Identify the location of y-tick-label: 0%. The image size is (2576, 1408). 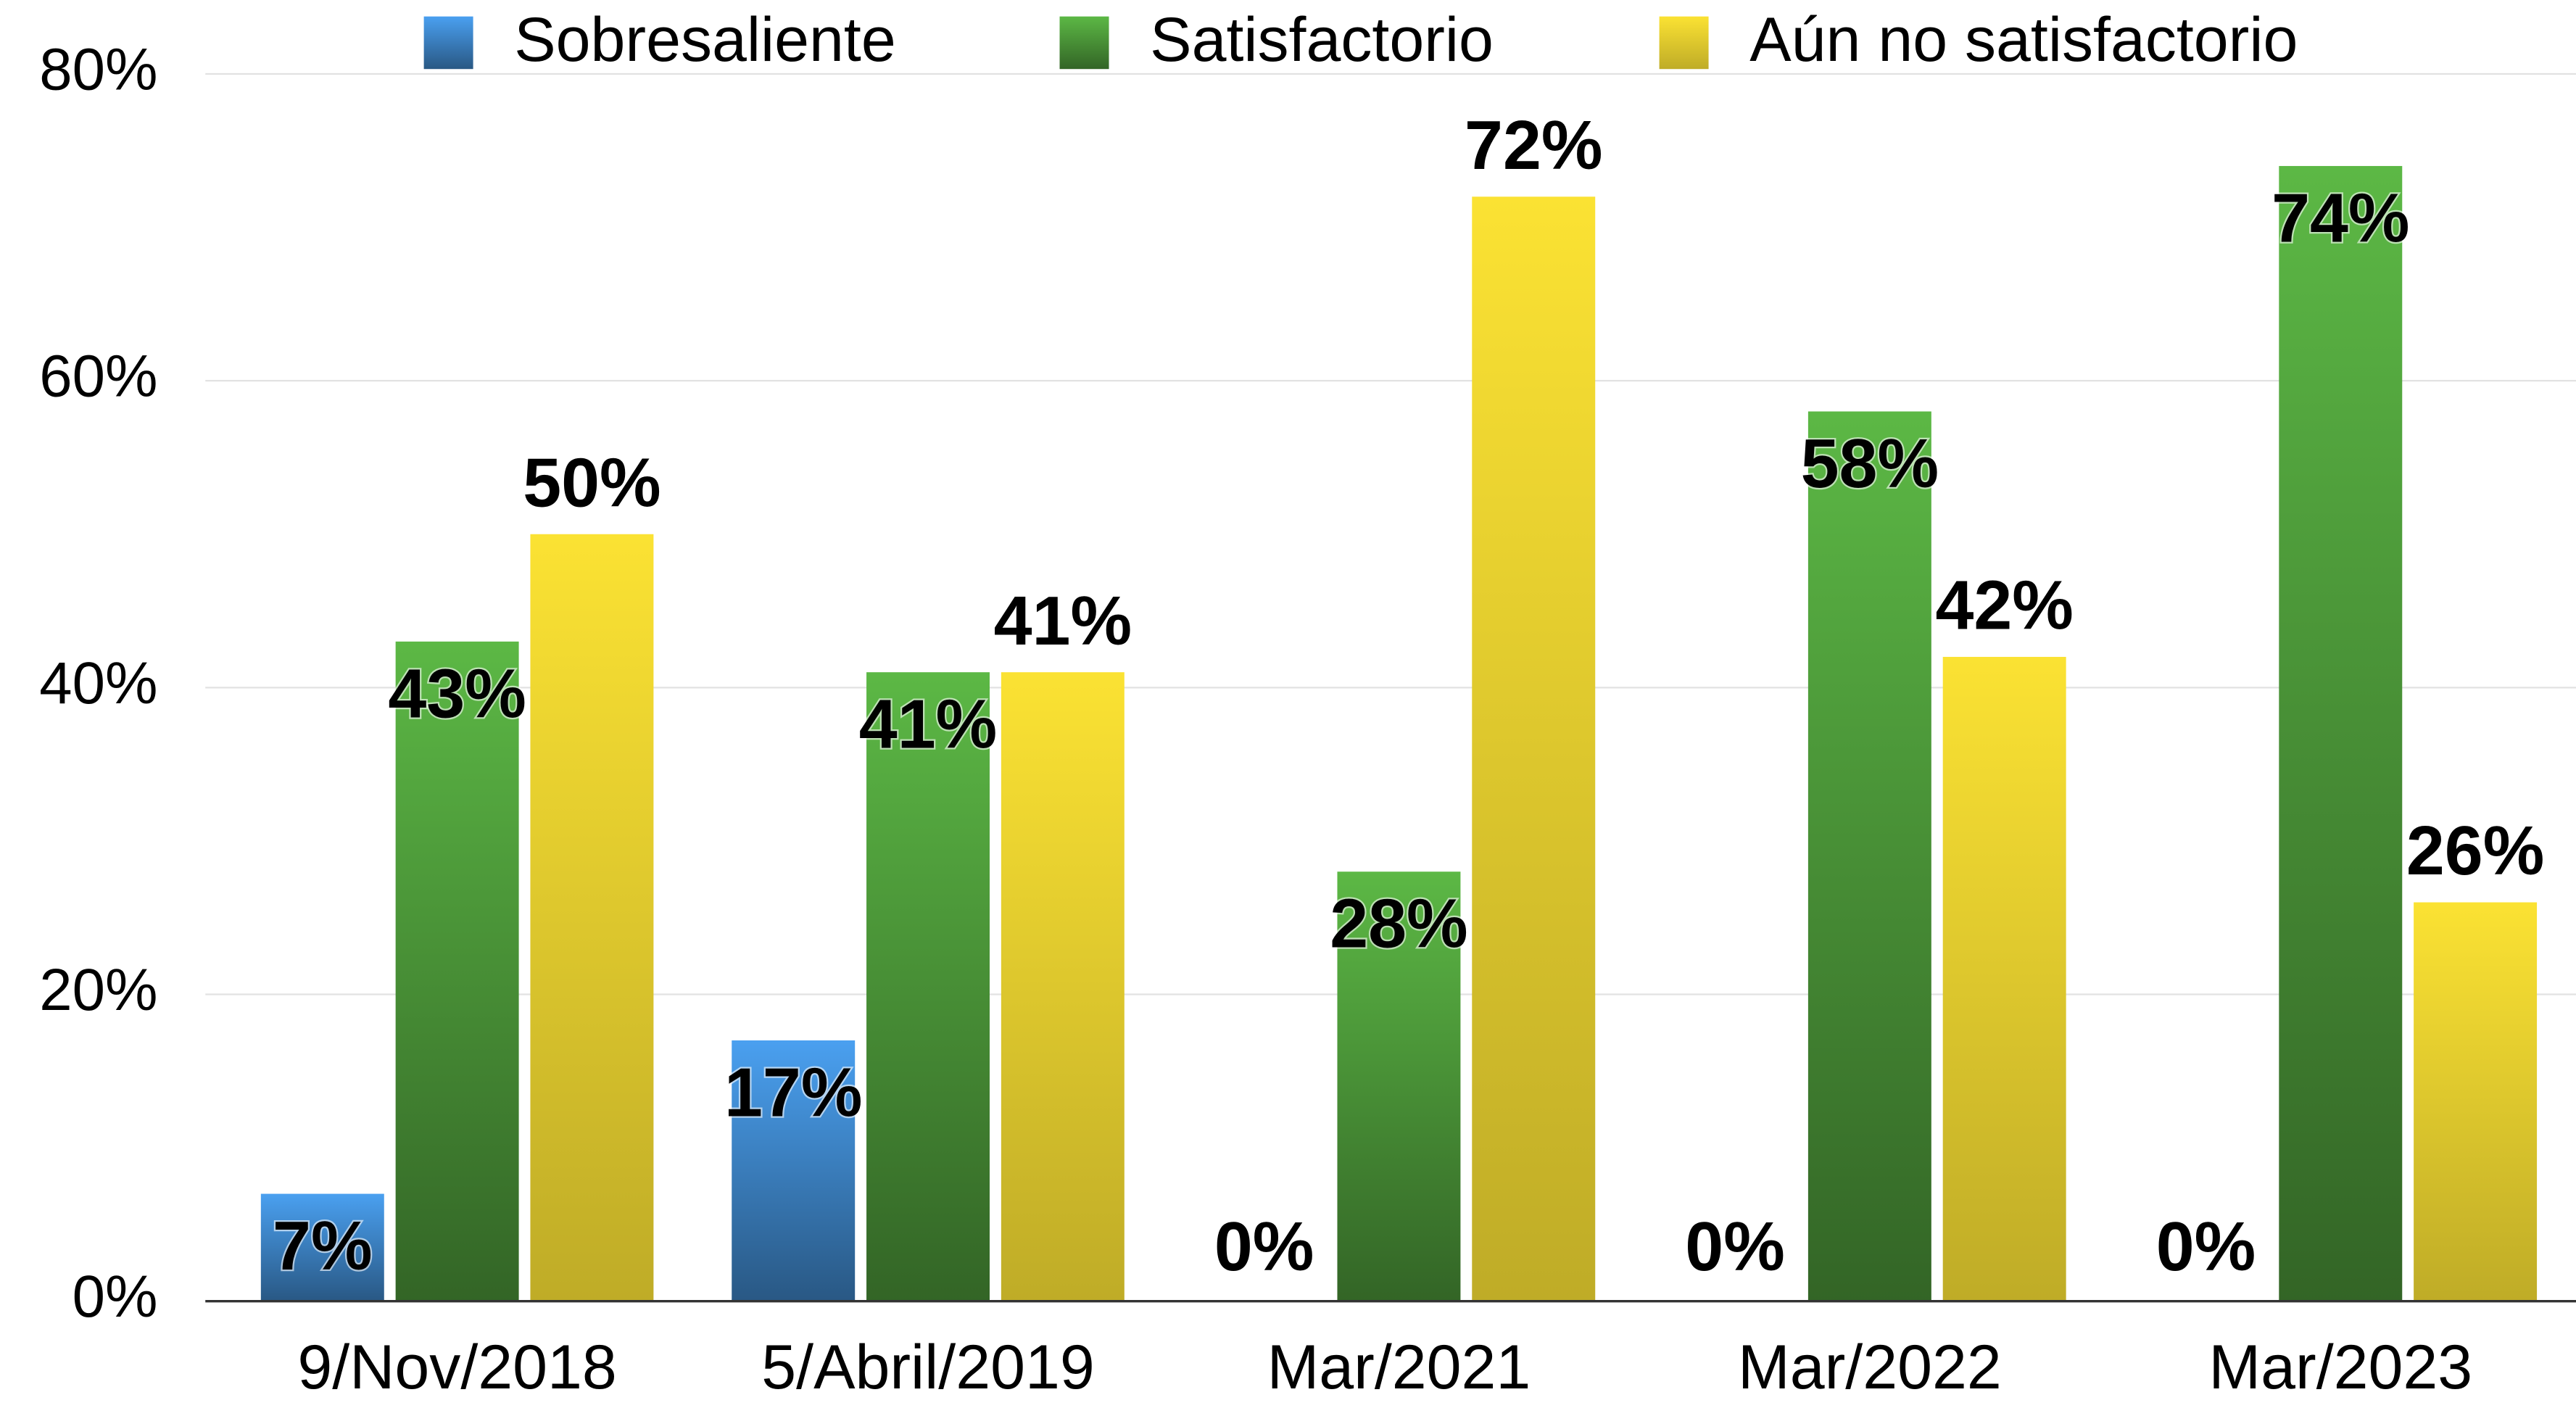
(115, 1297).